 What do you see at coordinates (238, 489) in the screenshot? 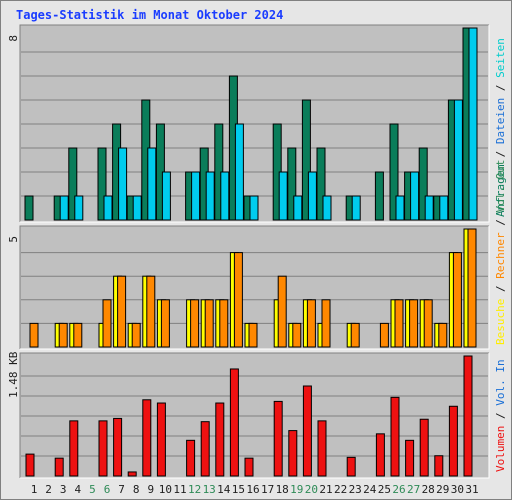
I see `x-tick-label-15: 15` at bounding box center [238, 489].